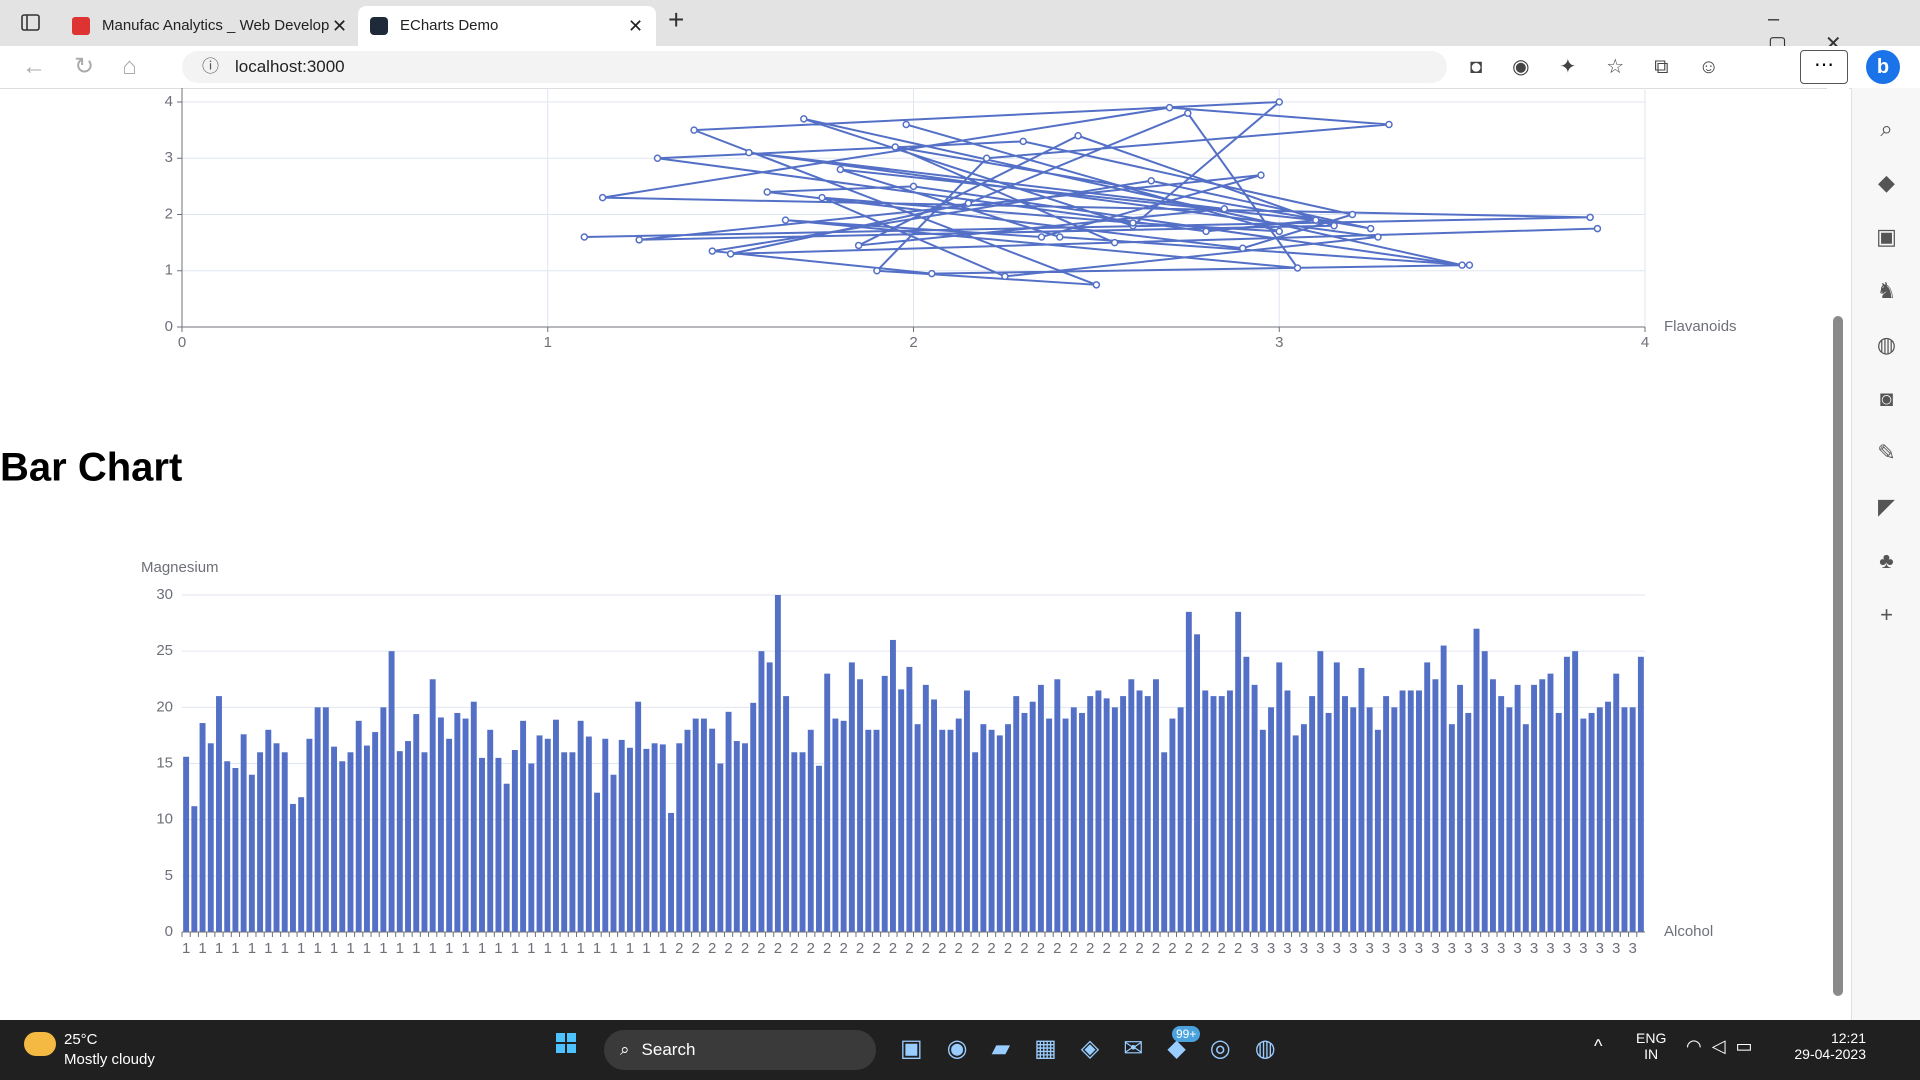 The height and width of the screenshot is (1080, 1920). What do you see at coordinates (668, 1049) in the screenshot?
I see `search-text: Search` at bounding box center [668, 1049].